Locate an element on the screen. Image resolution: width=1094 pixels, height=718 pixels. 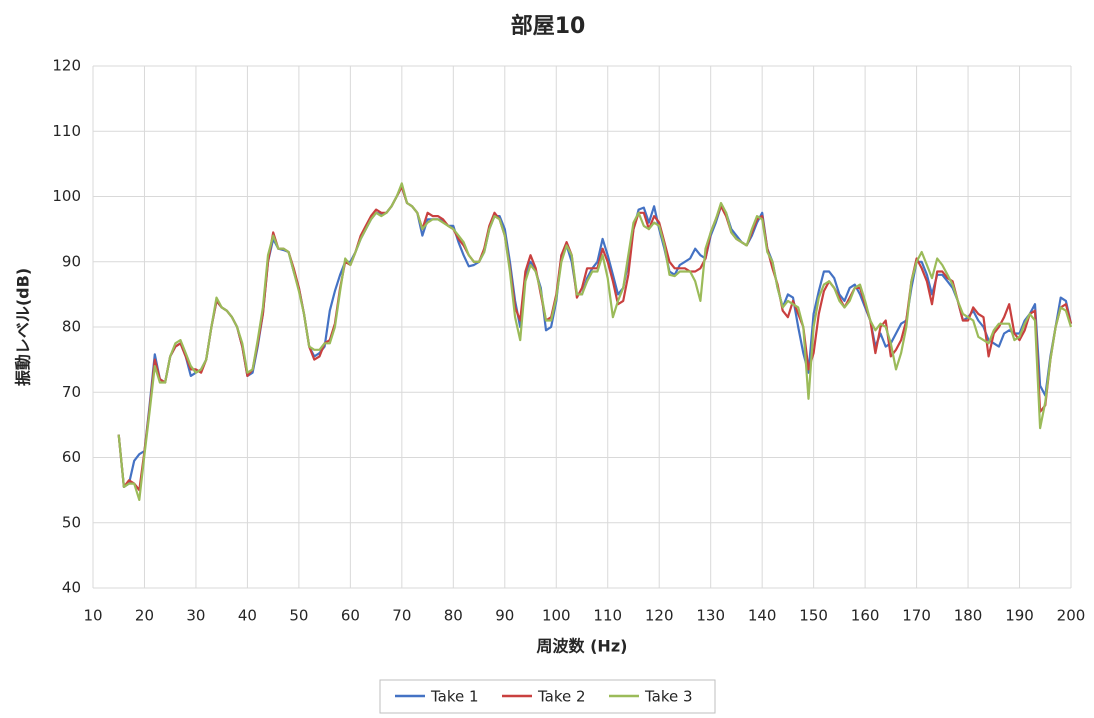
y-tick-label: 90 is located at coordinates (71, 261).